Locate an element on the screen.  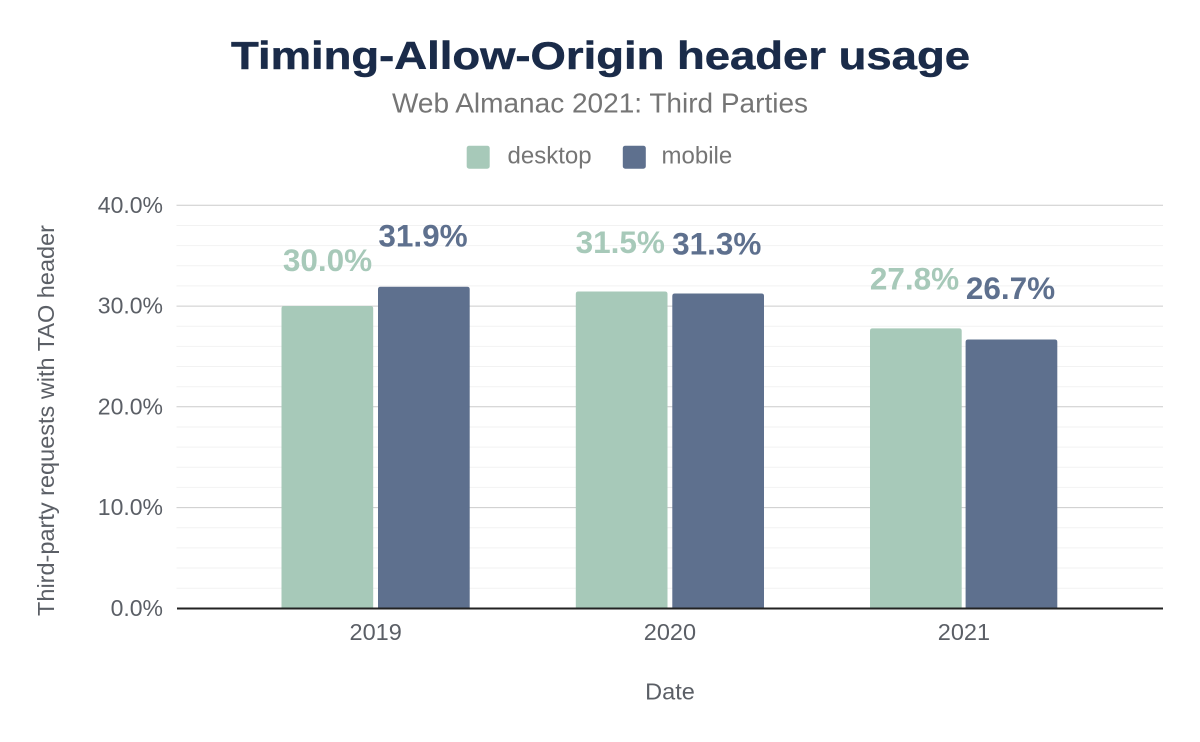
svg-text:Timing-Allow-Origin header usa: Timing-Allow-Origin header usage is located at coordinates (600, 56).